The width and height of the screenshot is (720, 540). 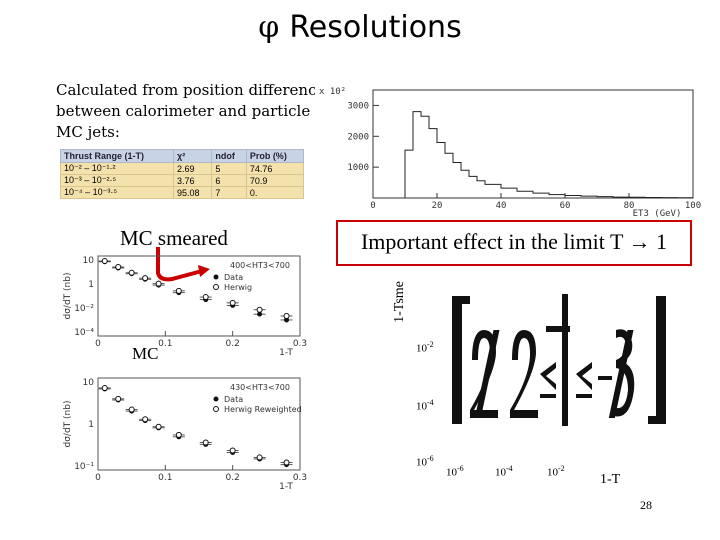 What do you see at coordinates (84, 467) in the screenshot?
I see `plot-y-tick-label: 10⁻¹` at bounding box center [84, 467].